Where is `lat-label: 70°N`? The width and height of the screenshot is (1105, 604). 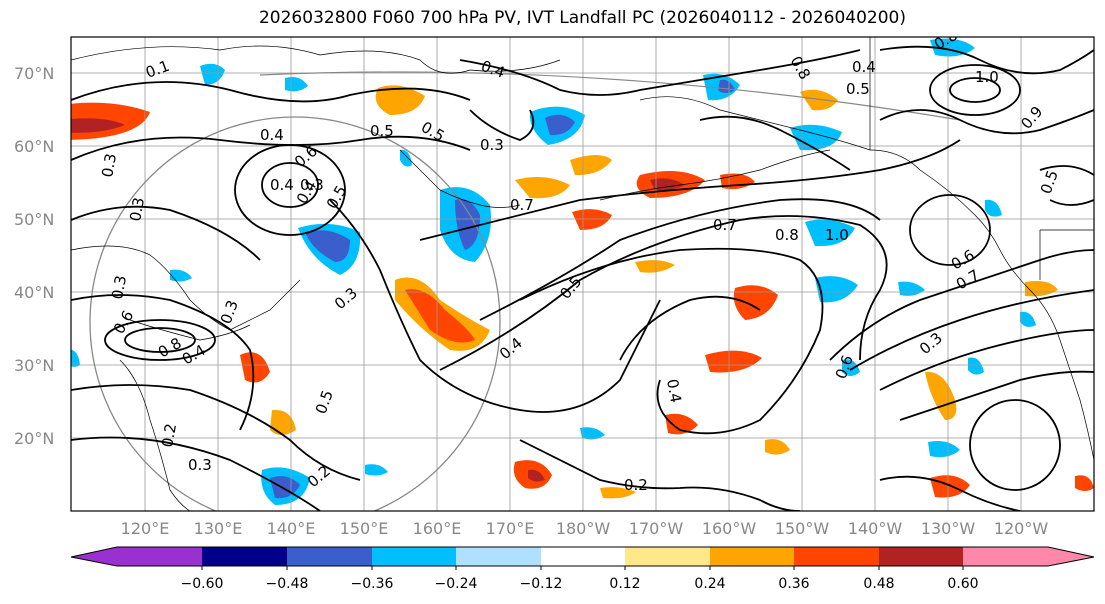
lat-label: 70°N is located at coordinates (34, 73).